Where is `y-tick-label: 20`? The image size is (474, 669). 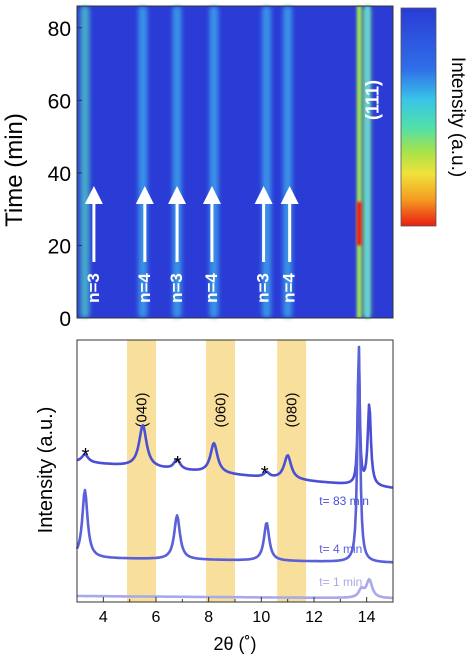 y-tick-label: 20 is located at coordinates (59, 246).